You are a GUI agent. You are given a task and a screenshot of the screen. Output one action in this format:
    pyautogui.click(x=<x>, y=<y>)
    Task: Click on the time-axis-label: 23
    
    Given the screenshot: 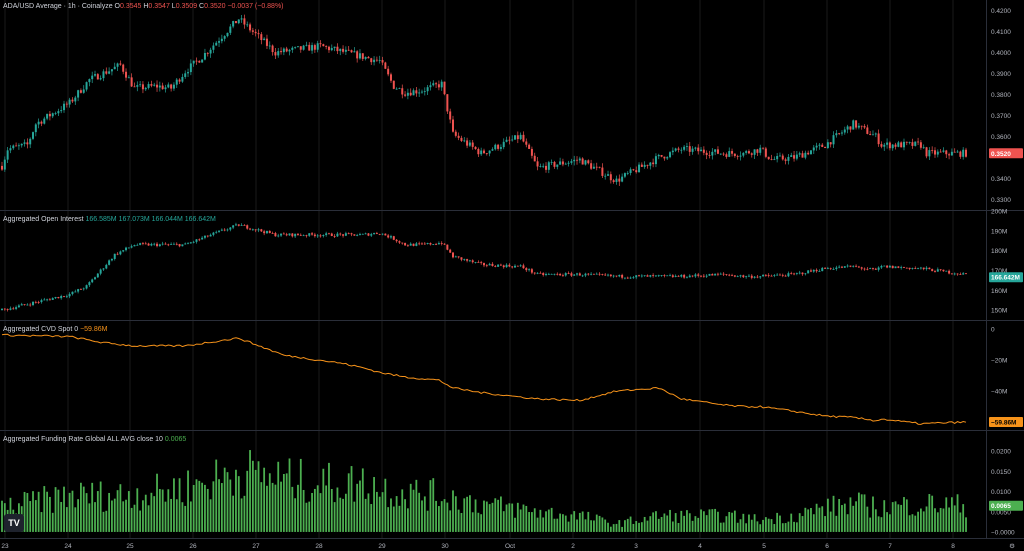 What is the action you would take?
    pyautogui.click(x=5, y=546)
    